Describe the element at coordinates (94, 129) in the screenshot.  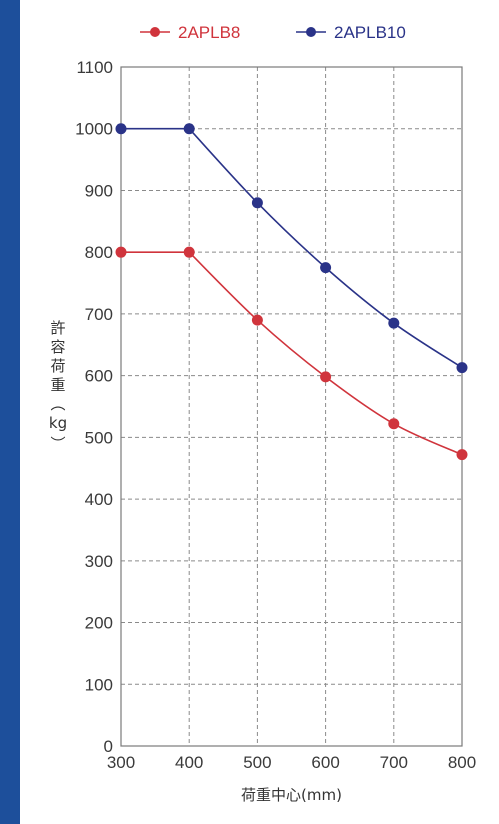
I see `y-tick-label-1000: 1000` at that location.